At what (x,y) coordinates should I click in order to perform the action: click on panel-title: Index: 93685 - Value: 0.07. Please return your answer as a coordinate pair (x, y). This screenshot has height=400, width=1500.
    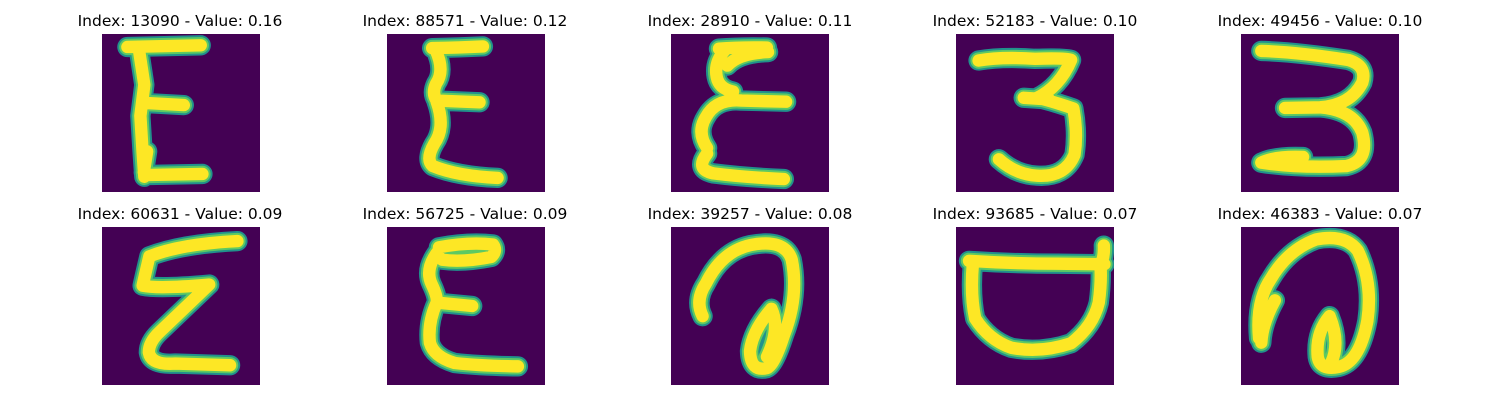
    Looking at the image, I should click on (1035, 214).